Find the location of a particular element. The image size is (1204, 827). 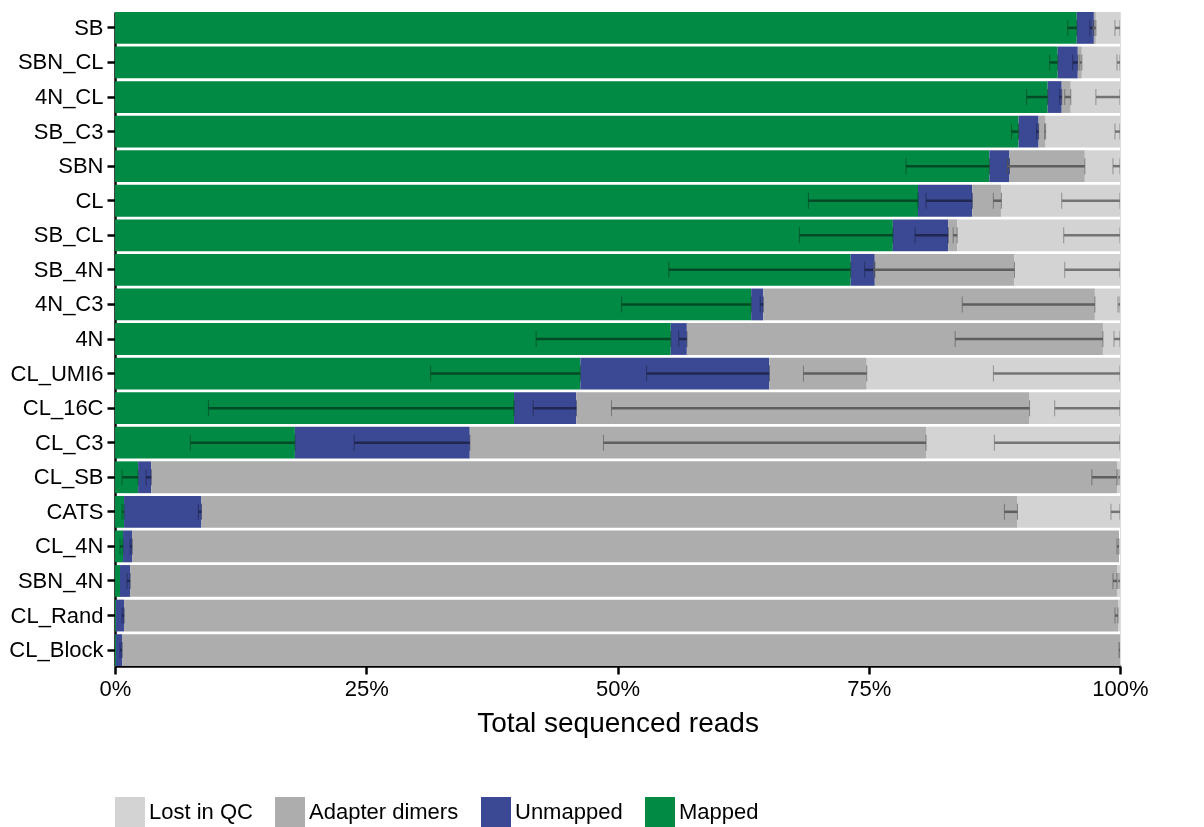

y-tick-label: CL_4N is located at coordinates (69, 546).